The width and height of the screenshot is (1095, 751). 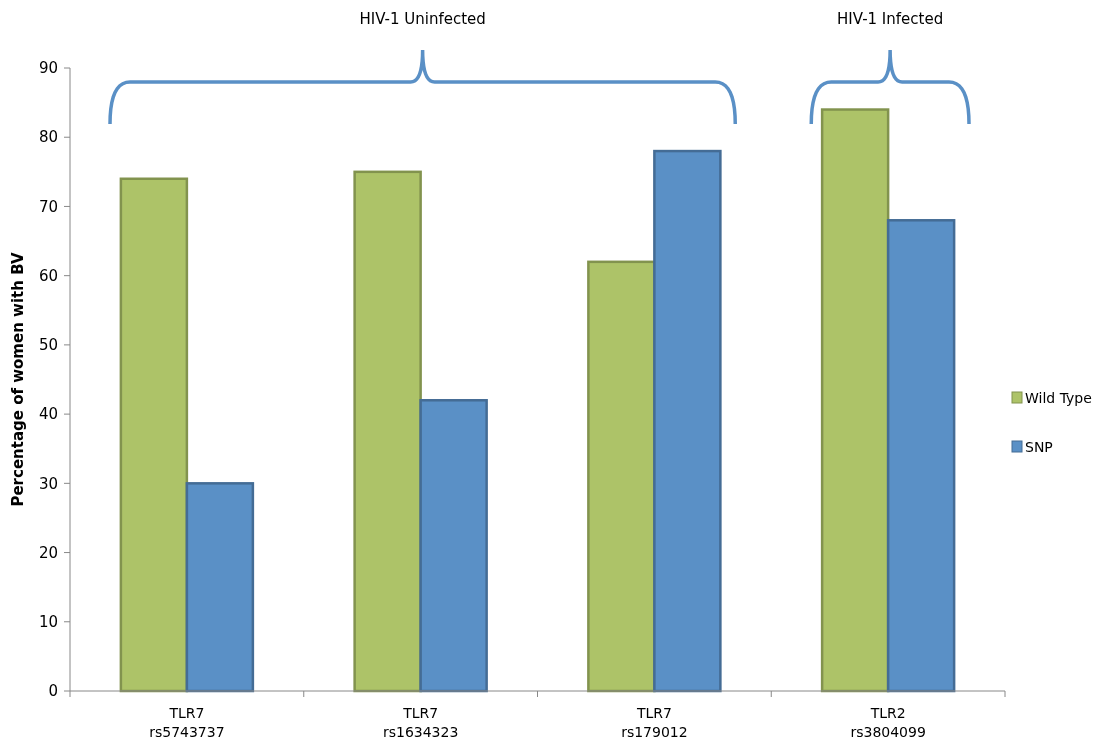 What do you see at coordinates (187, 722) in the screenshot?
I see `x-tick-label: TLR7 rs5743737` at bounding box center [187, 722].